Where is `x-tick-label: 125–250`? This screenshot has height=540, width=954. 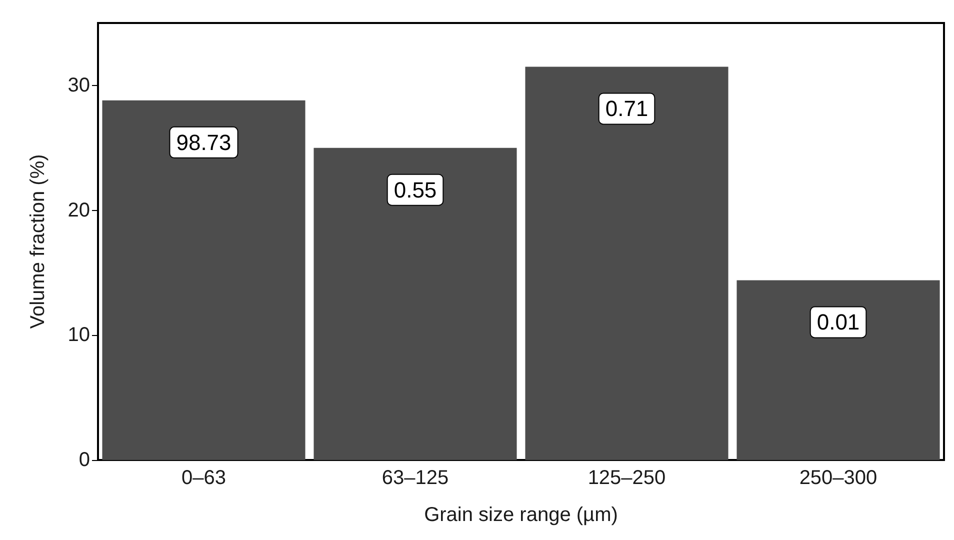 x-tick-label: 125–250 is located at coordinates (627, 478).